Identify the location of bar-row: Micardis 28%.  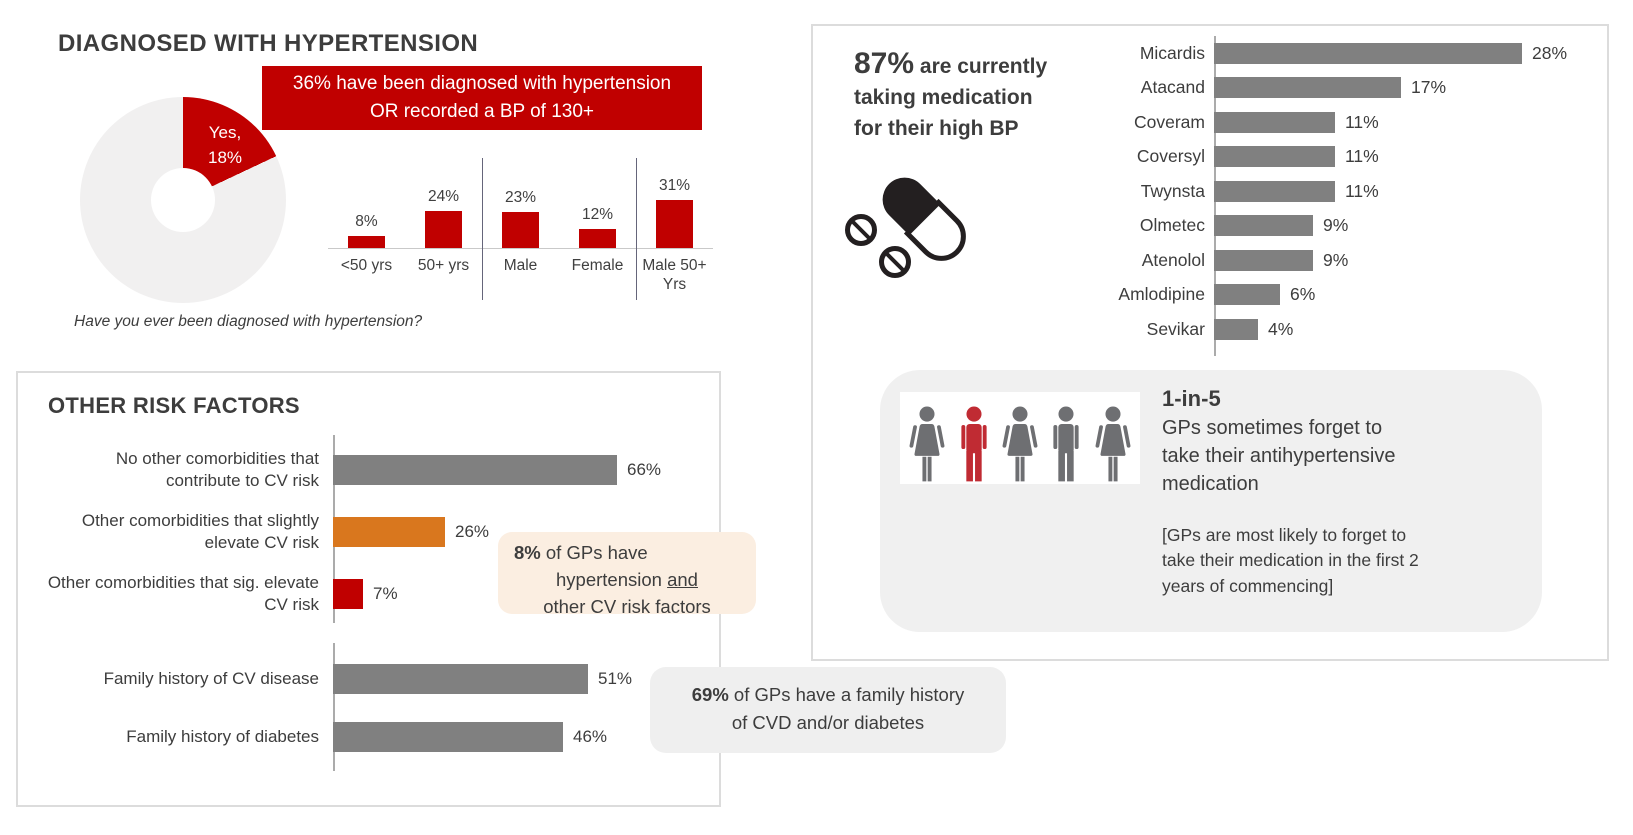
(1280, 53).